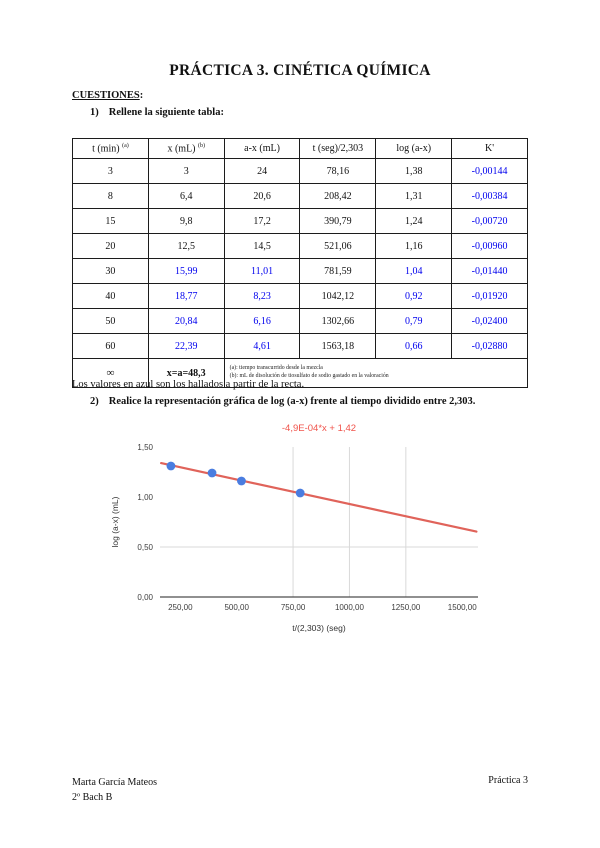 The width and height of the screenshot is (600, 848). Describe the element at coordinates (186, 321) in the screenshot. I see `table-cell: 20,84` at that location.